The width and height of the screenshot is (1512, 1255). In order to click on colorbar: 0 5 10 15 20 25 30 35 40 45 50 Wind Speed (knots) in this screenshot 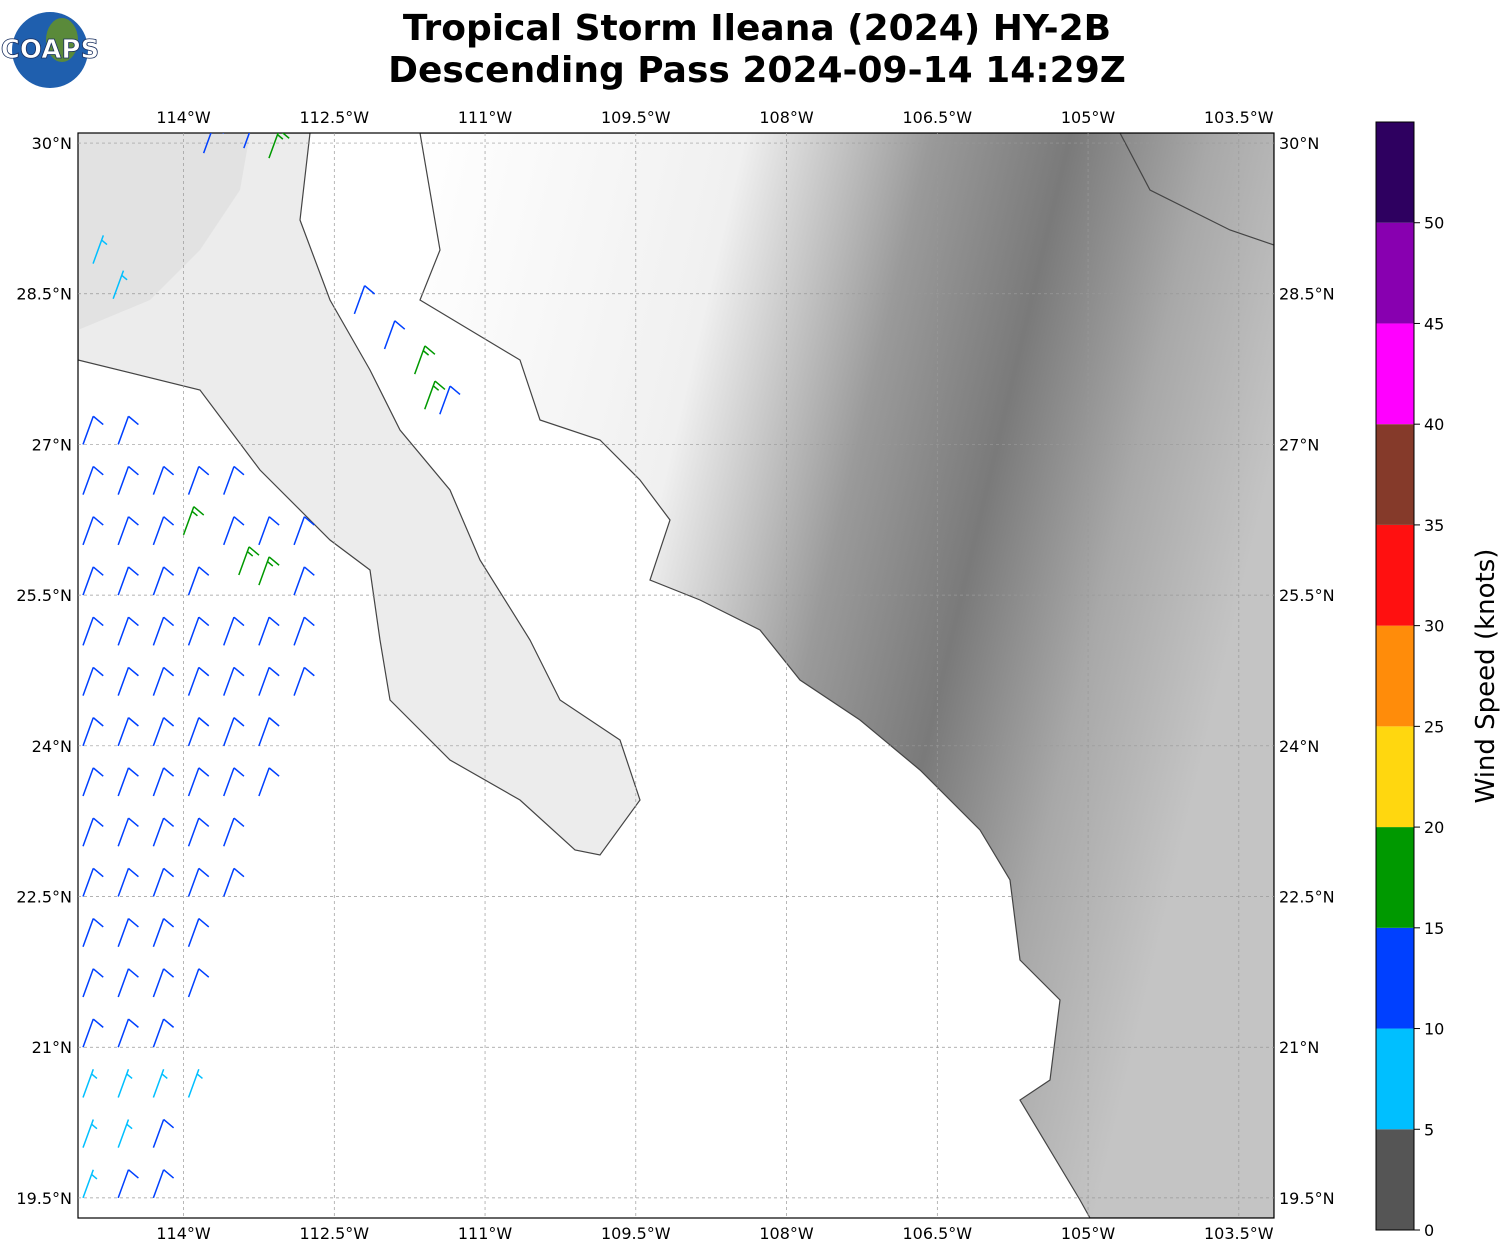, I will do `click(1438, 680)`.